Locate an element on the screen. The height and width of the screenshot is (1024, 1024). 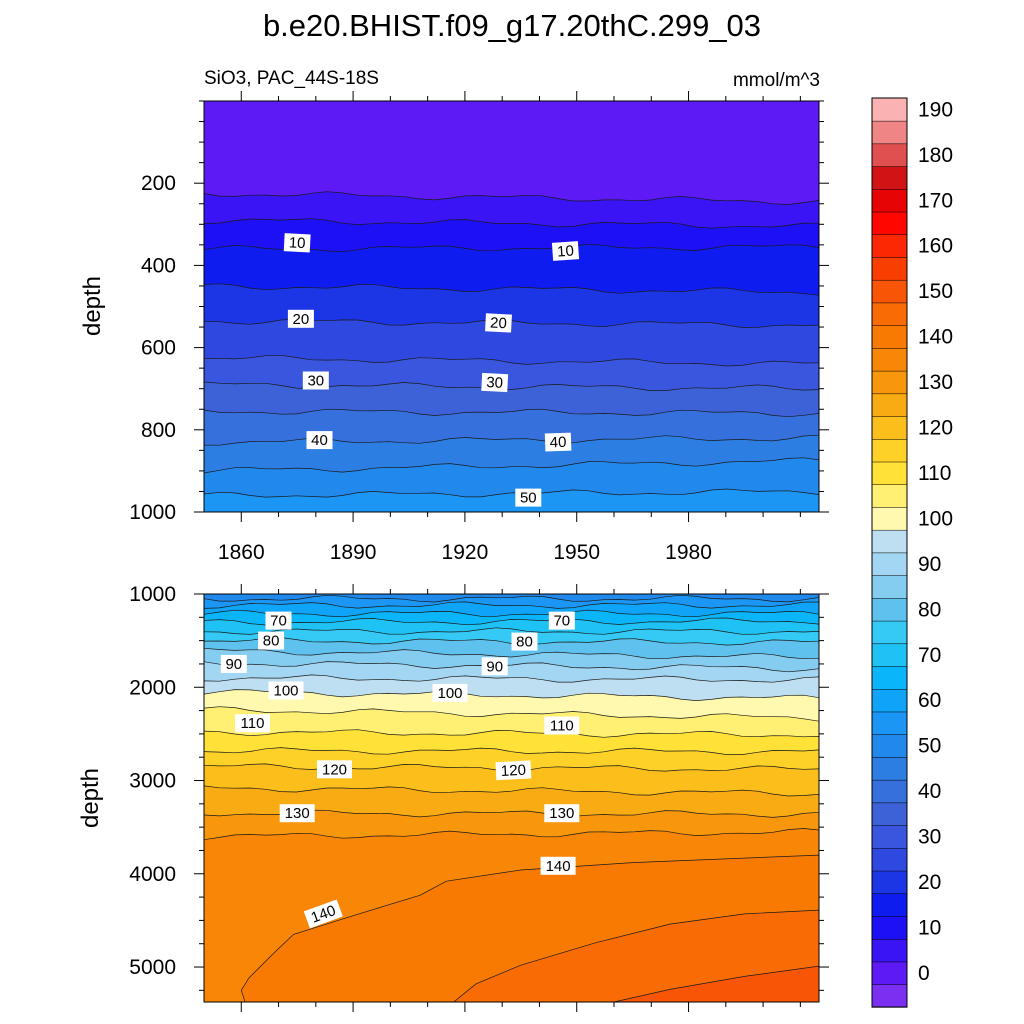
contour-label-text: 140 is located at coordinates (558, 866).